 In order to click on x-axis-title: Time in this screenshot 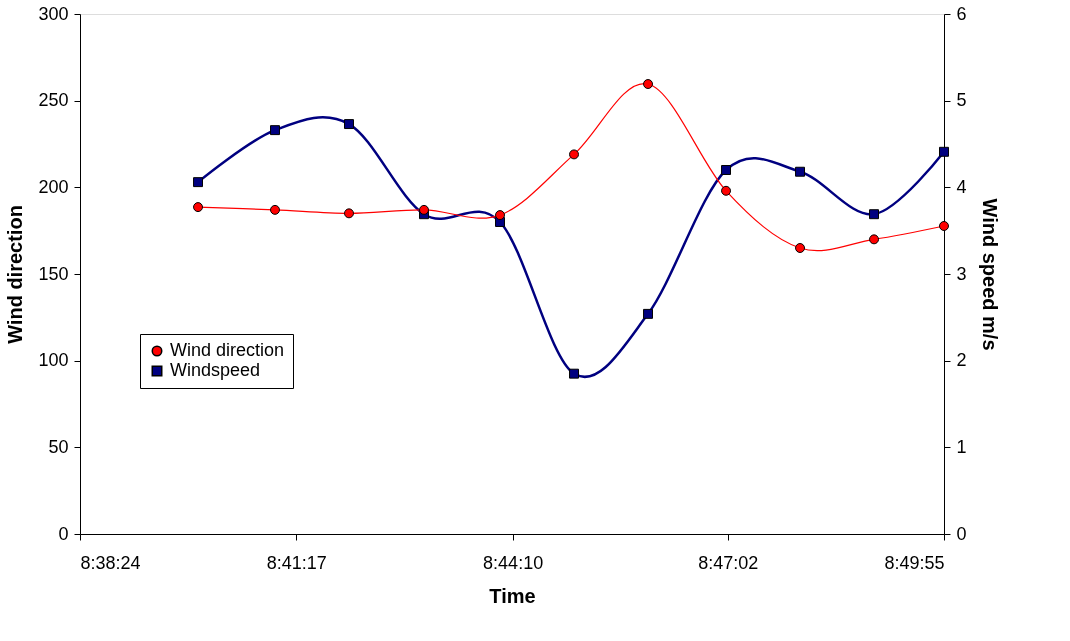, I will do `click(512, 595)`.